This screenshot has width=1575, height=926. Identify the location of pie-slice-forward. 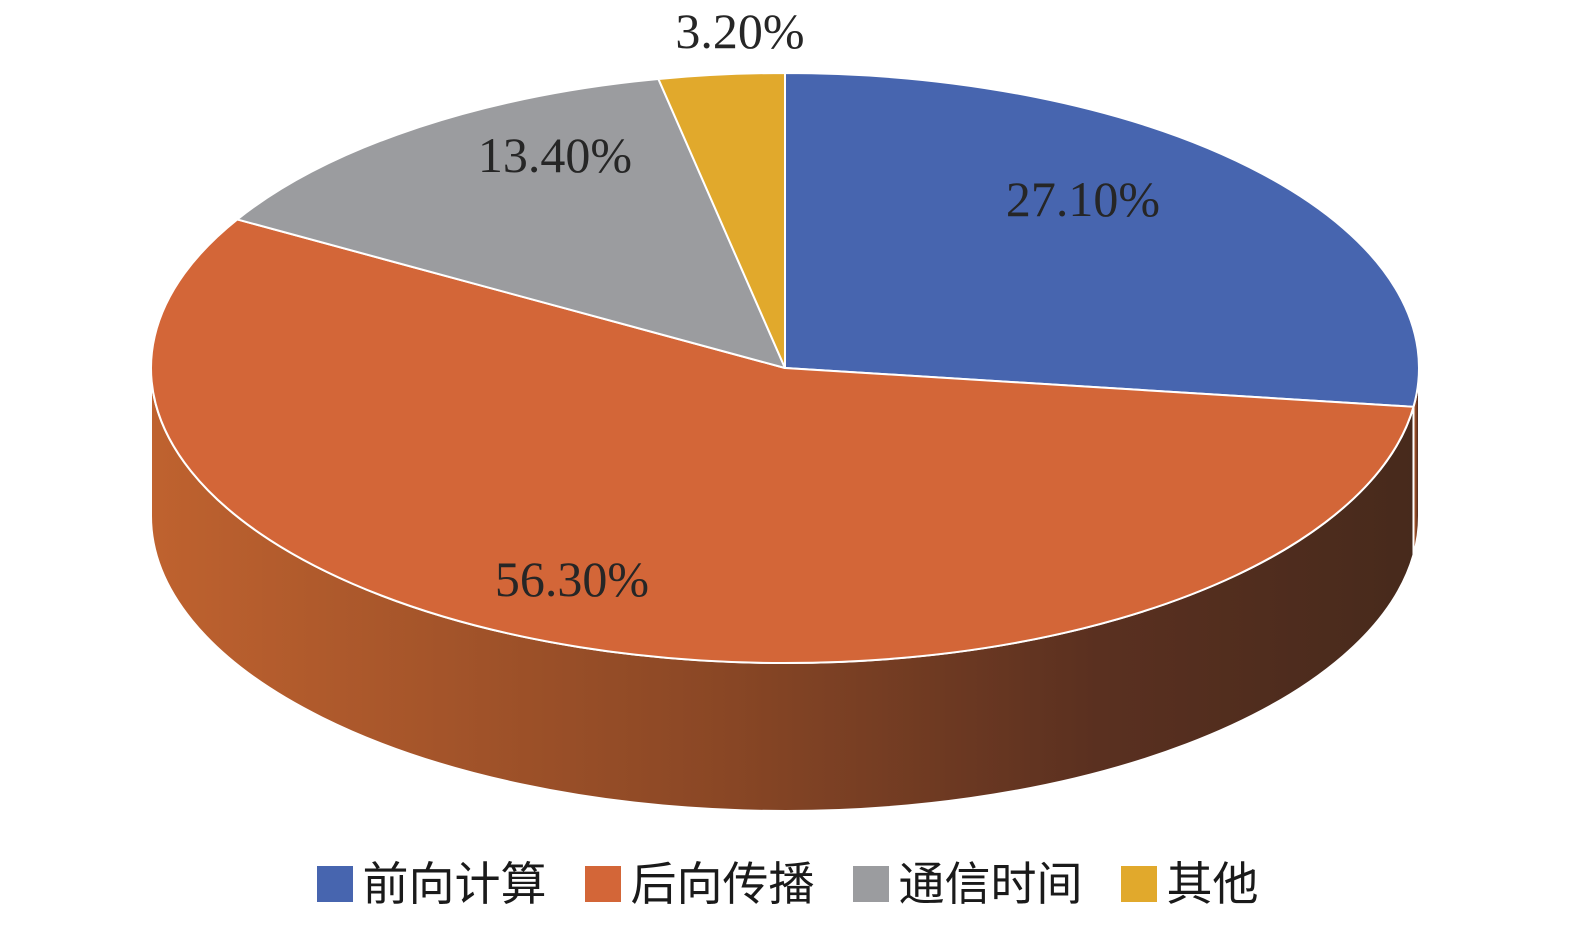
(1102, 240).